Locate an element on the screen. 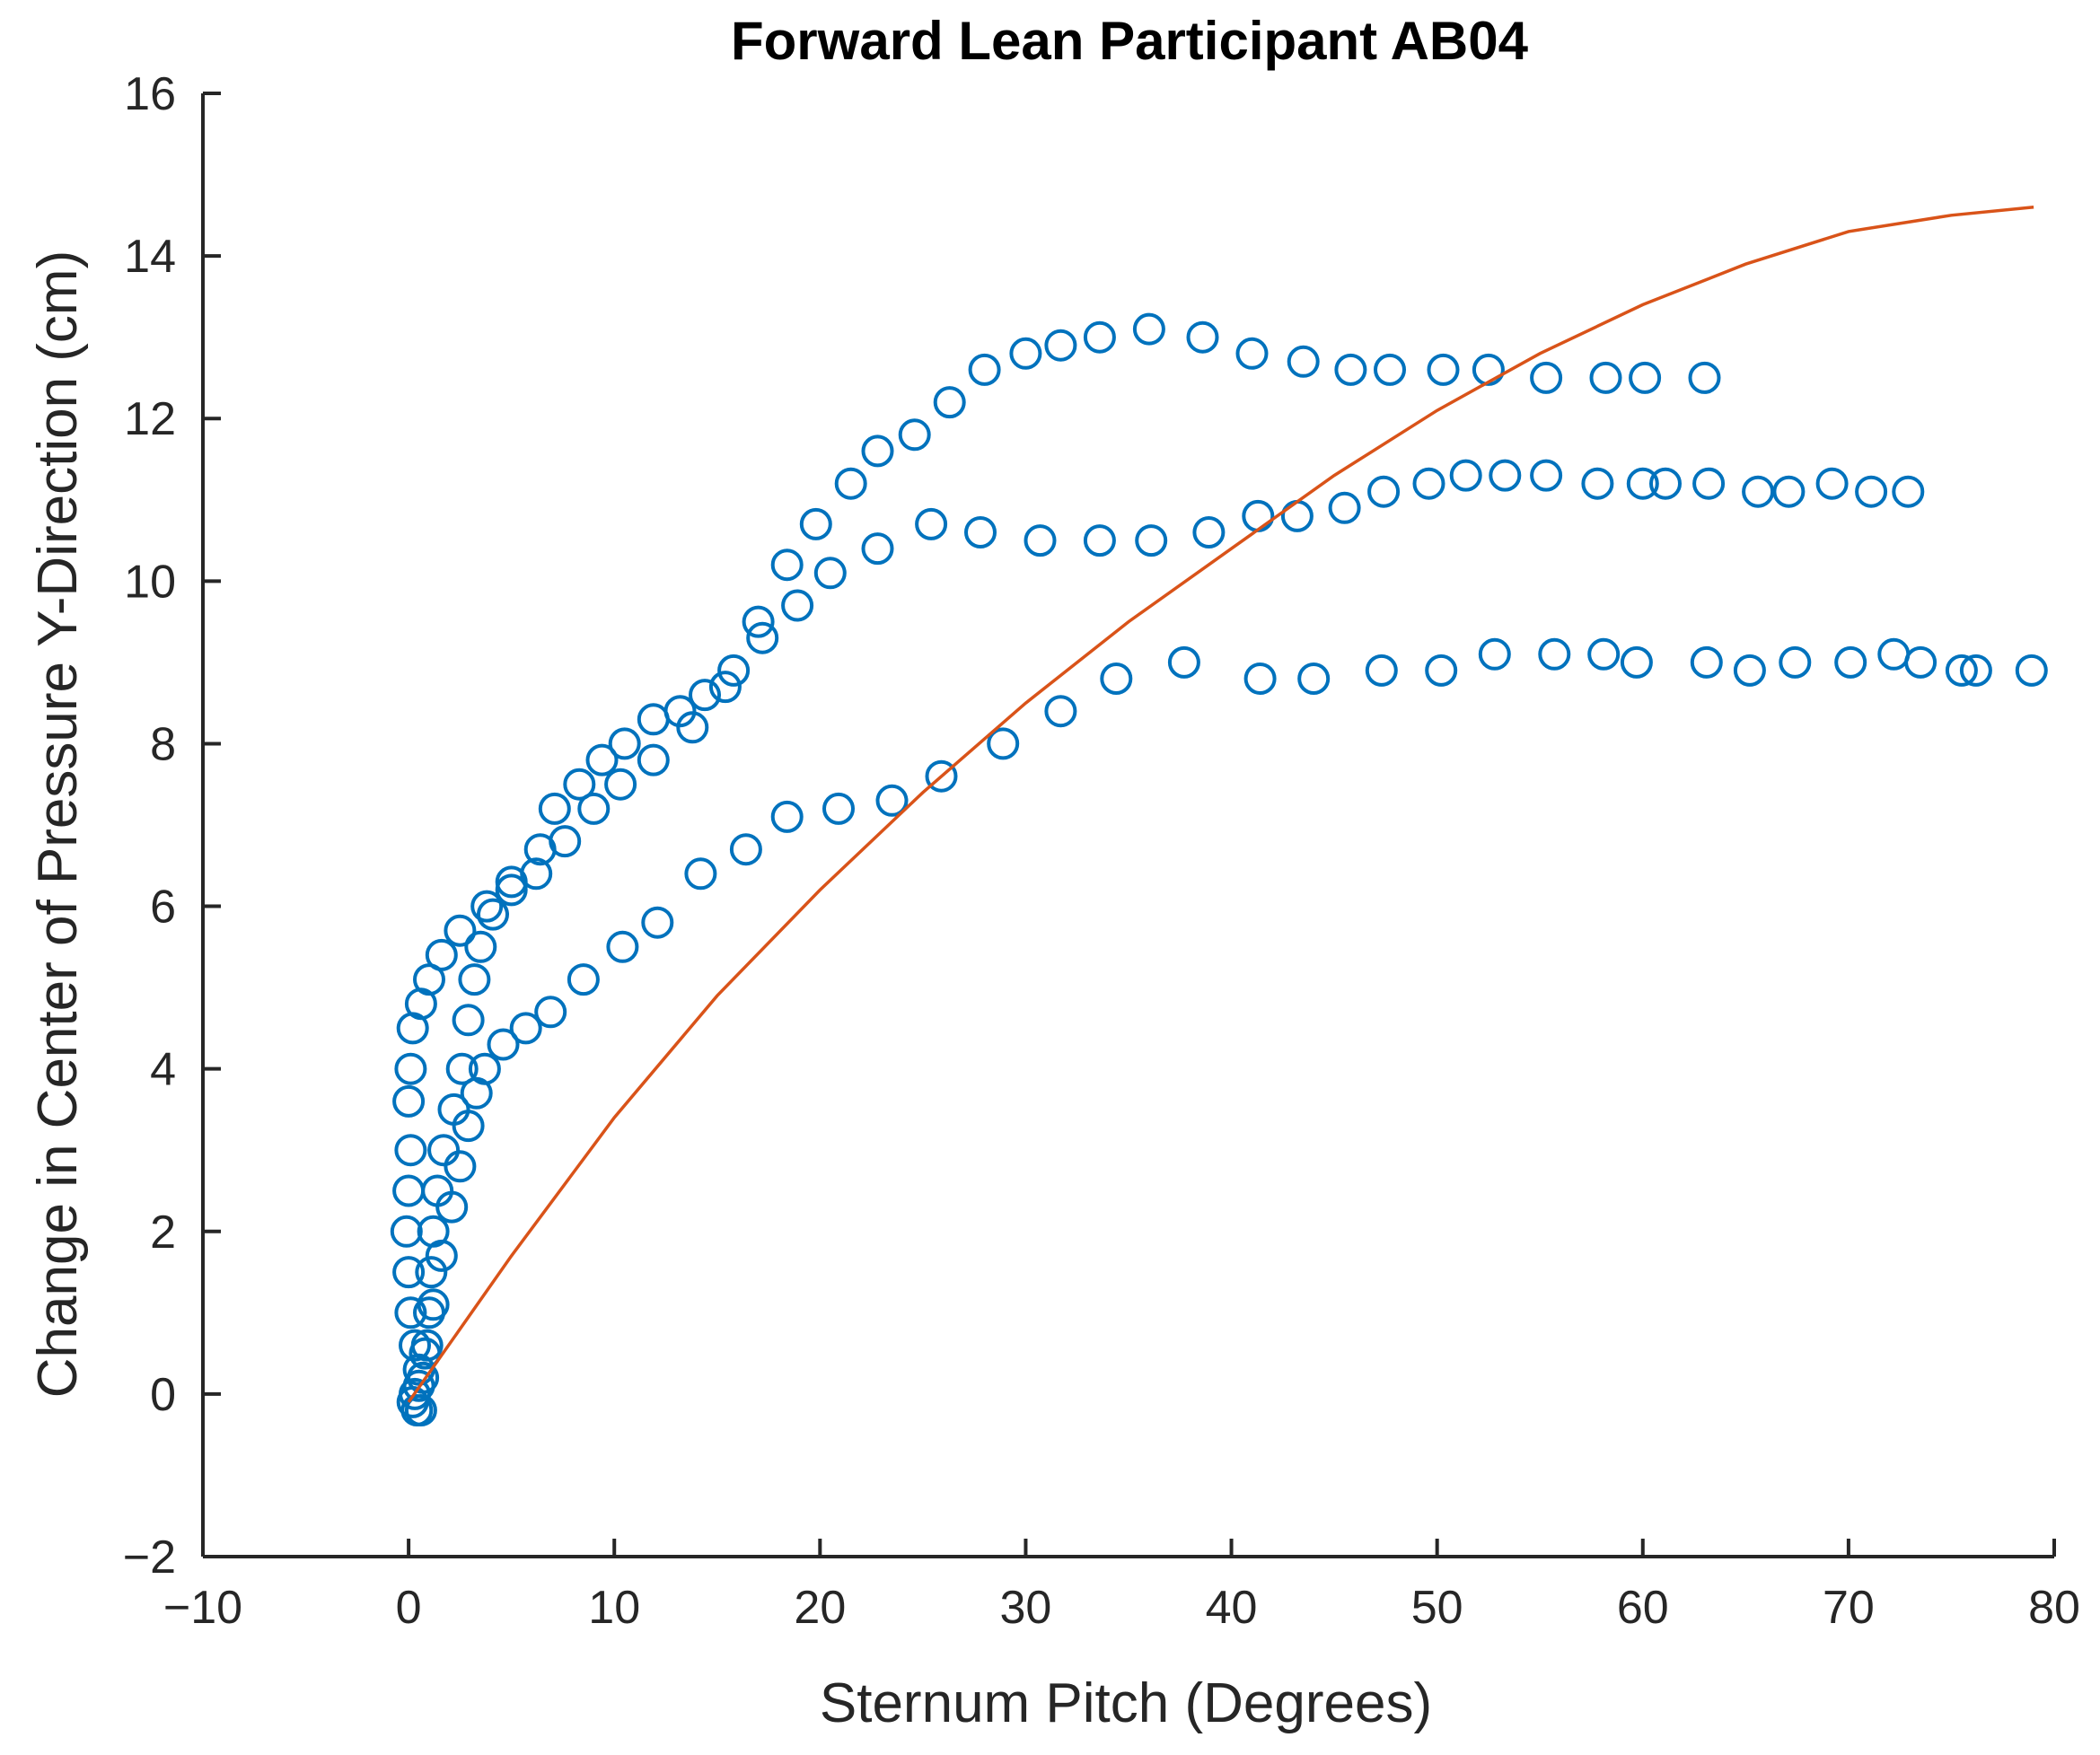 The height and width of the screenshot is (1755, 2100). x-tick-label: 40 is located at coordinates (1232, 1608).